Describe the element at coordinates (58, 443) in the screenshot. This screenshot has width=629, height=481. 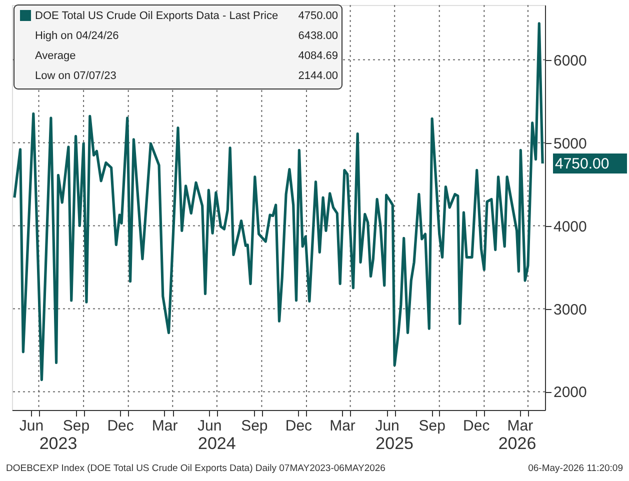
I see `x2-tick-label: 2023` at that location.